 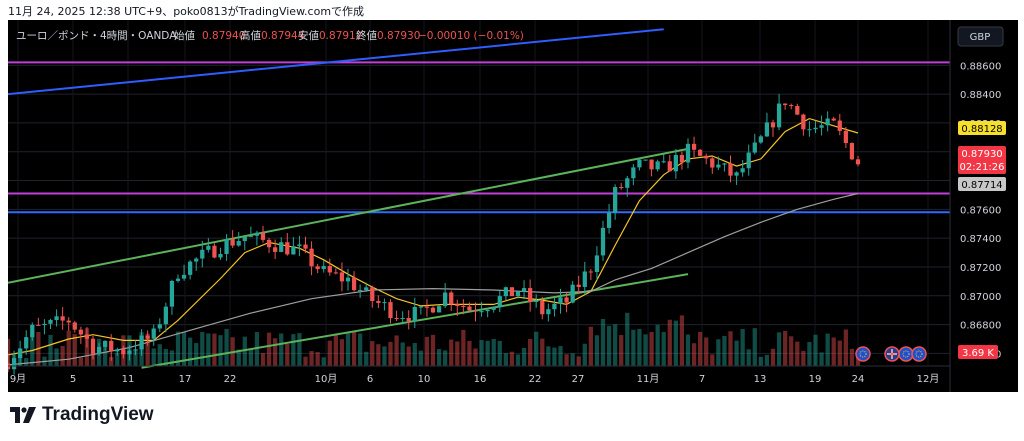 What do you see at coordinates (335, 62) in the screenshot?
I see `trendline` at bounding box center [335, 62].